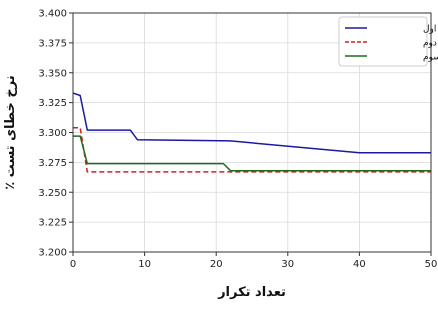 The height and width of the screenshot is (325, 438). Describe the element at coordinates (383, 41) in the screenshot. I see `legend-box` at that location.